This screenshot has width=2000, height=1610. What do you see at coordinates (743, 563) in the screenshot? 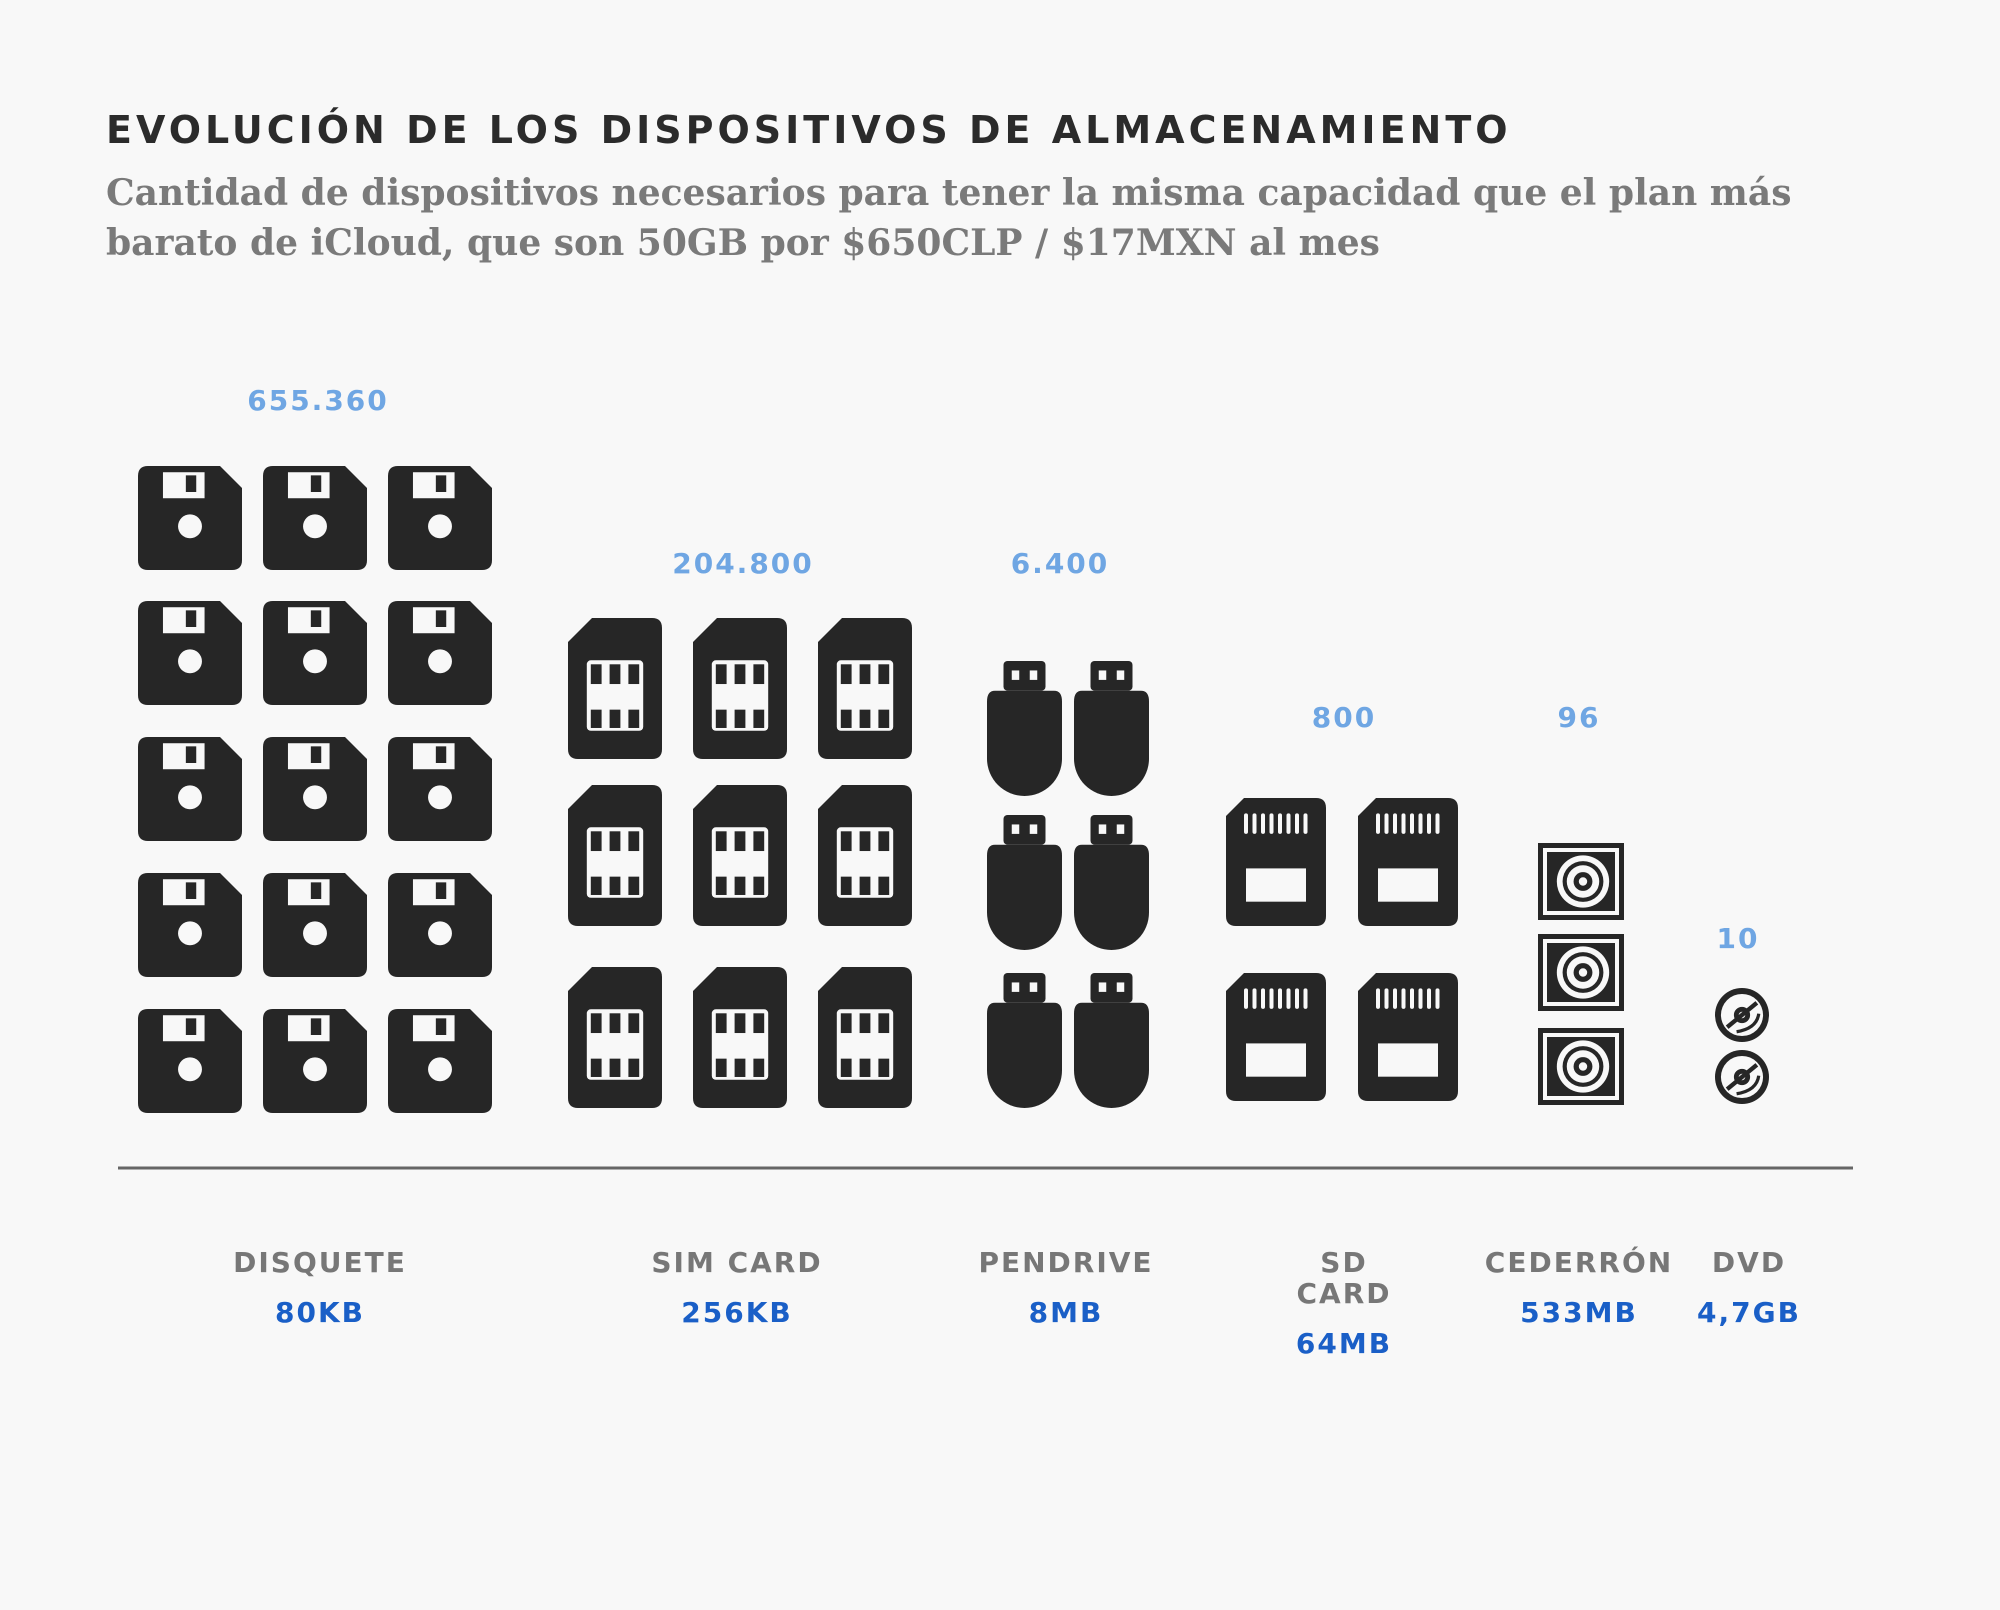
I see `device-count-label: 204.800` at bounding box center [743, 563].